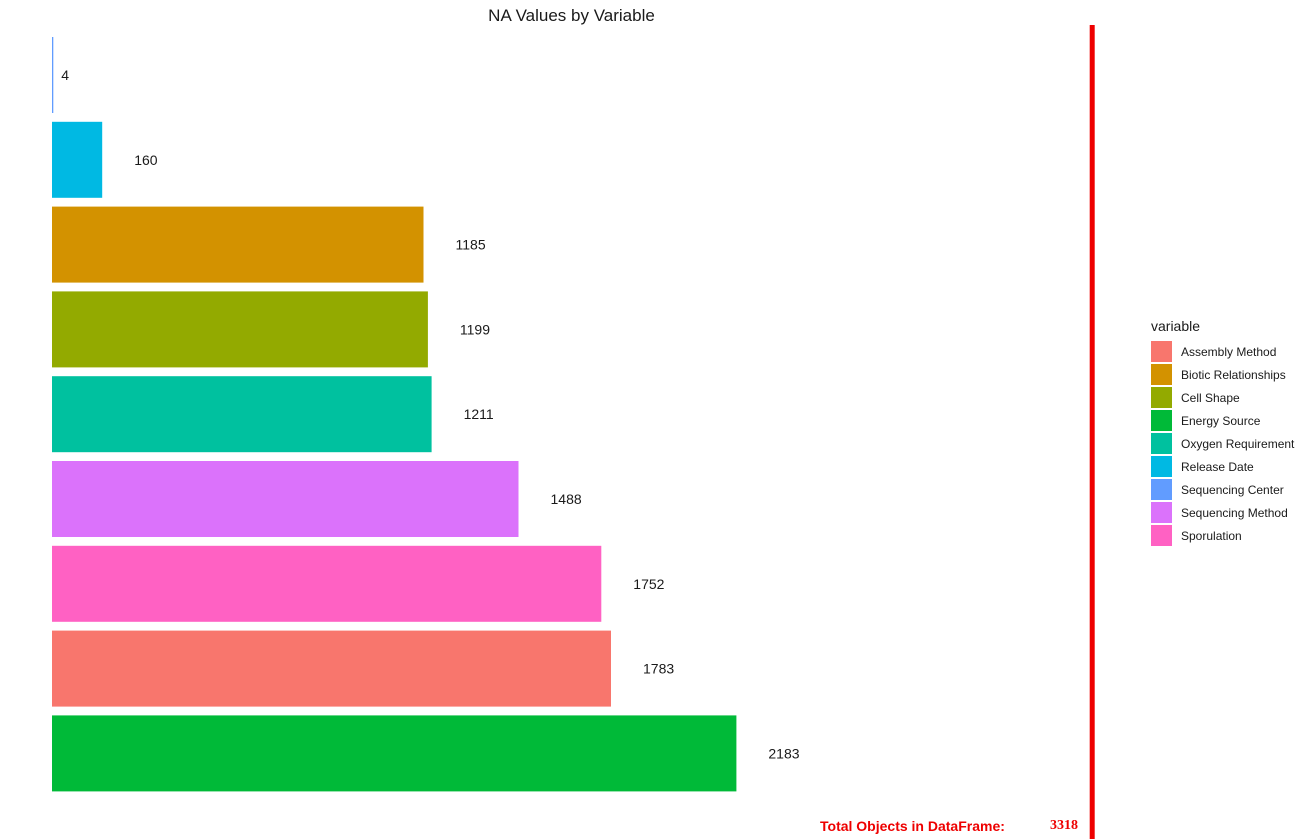  I want to click on legend-label: Assembly Method, so click(1229, 351).